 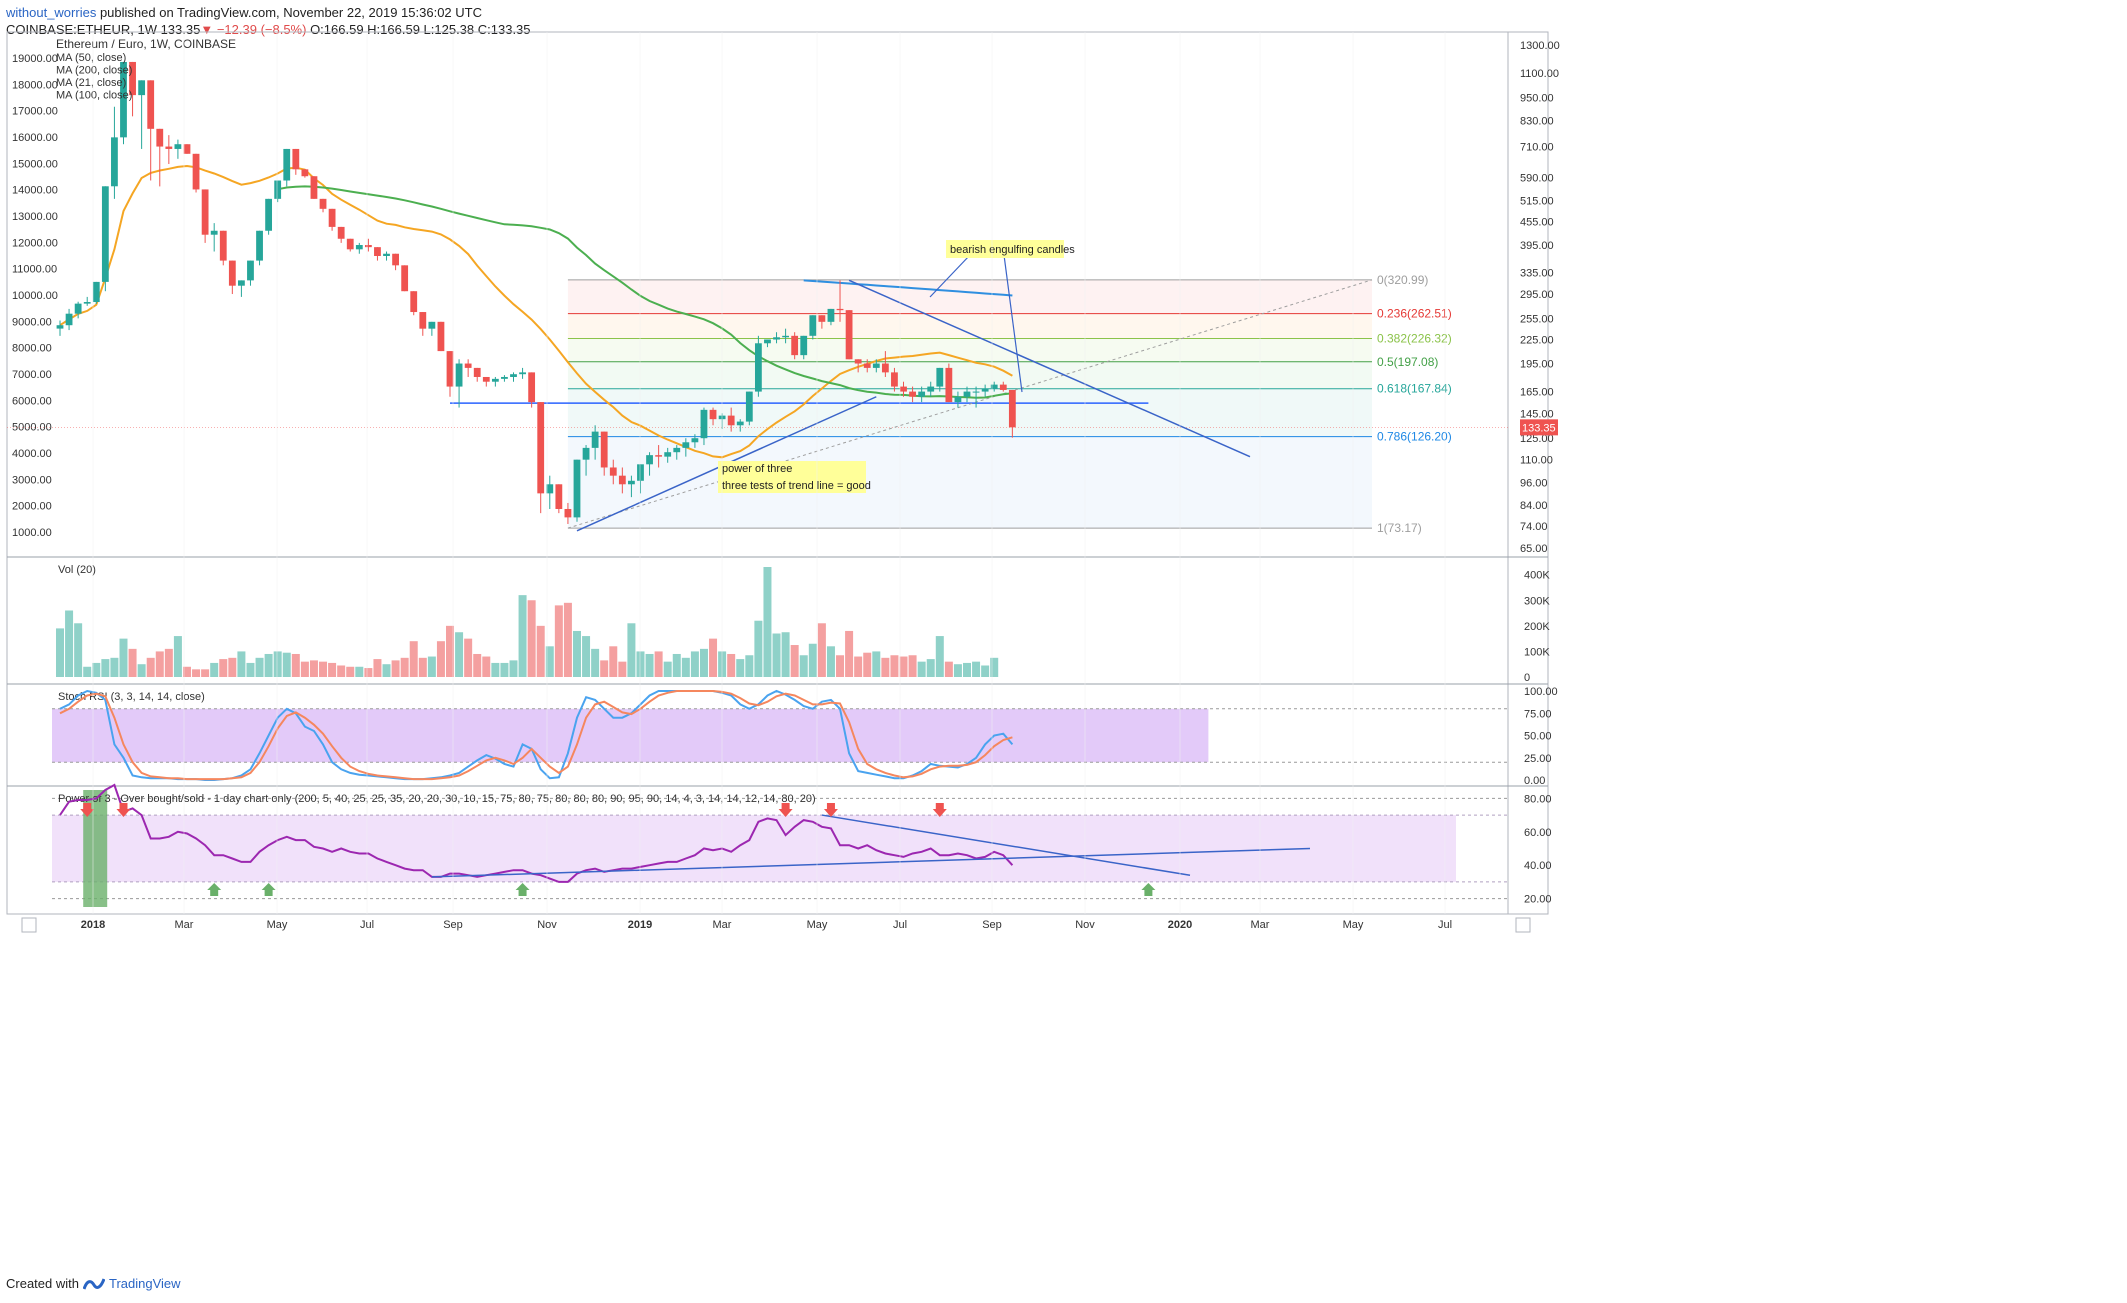 What do you see at coordinates (522, 889) in the screenshot?
I see `buy-arrow-icon` at bounding box center [522, 889].